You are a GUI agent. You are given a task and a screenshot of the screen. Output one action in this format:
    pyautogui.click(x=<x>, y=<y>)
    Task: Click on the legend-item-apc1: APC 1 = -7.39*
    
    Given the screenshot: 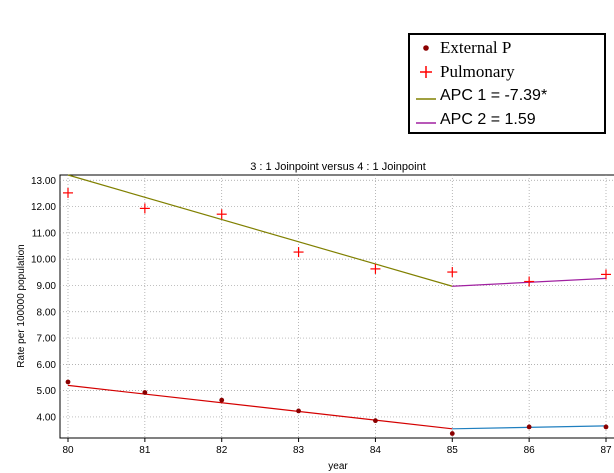 What is the action you would take?
    pyautogui.click(x=508, y=96)
    